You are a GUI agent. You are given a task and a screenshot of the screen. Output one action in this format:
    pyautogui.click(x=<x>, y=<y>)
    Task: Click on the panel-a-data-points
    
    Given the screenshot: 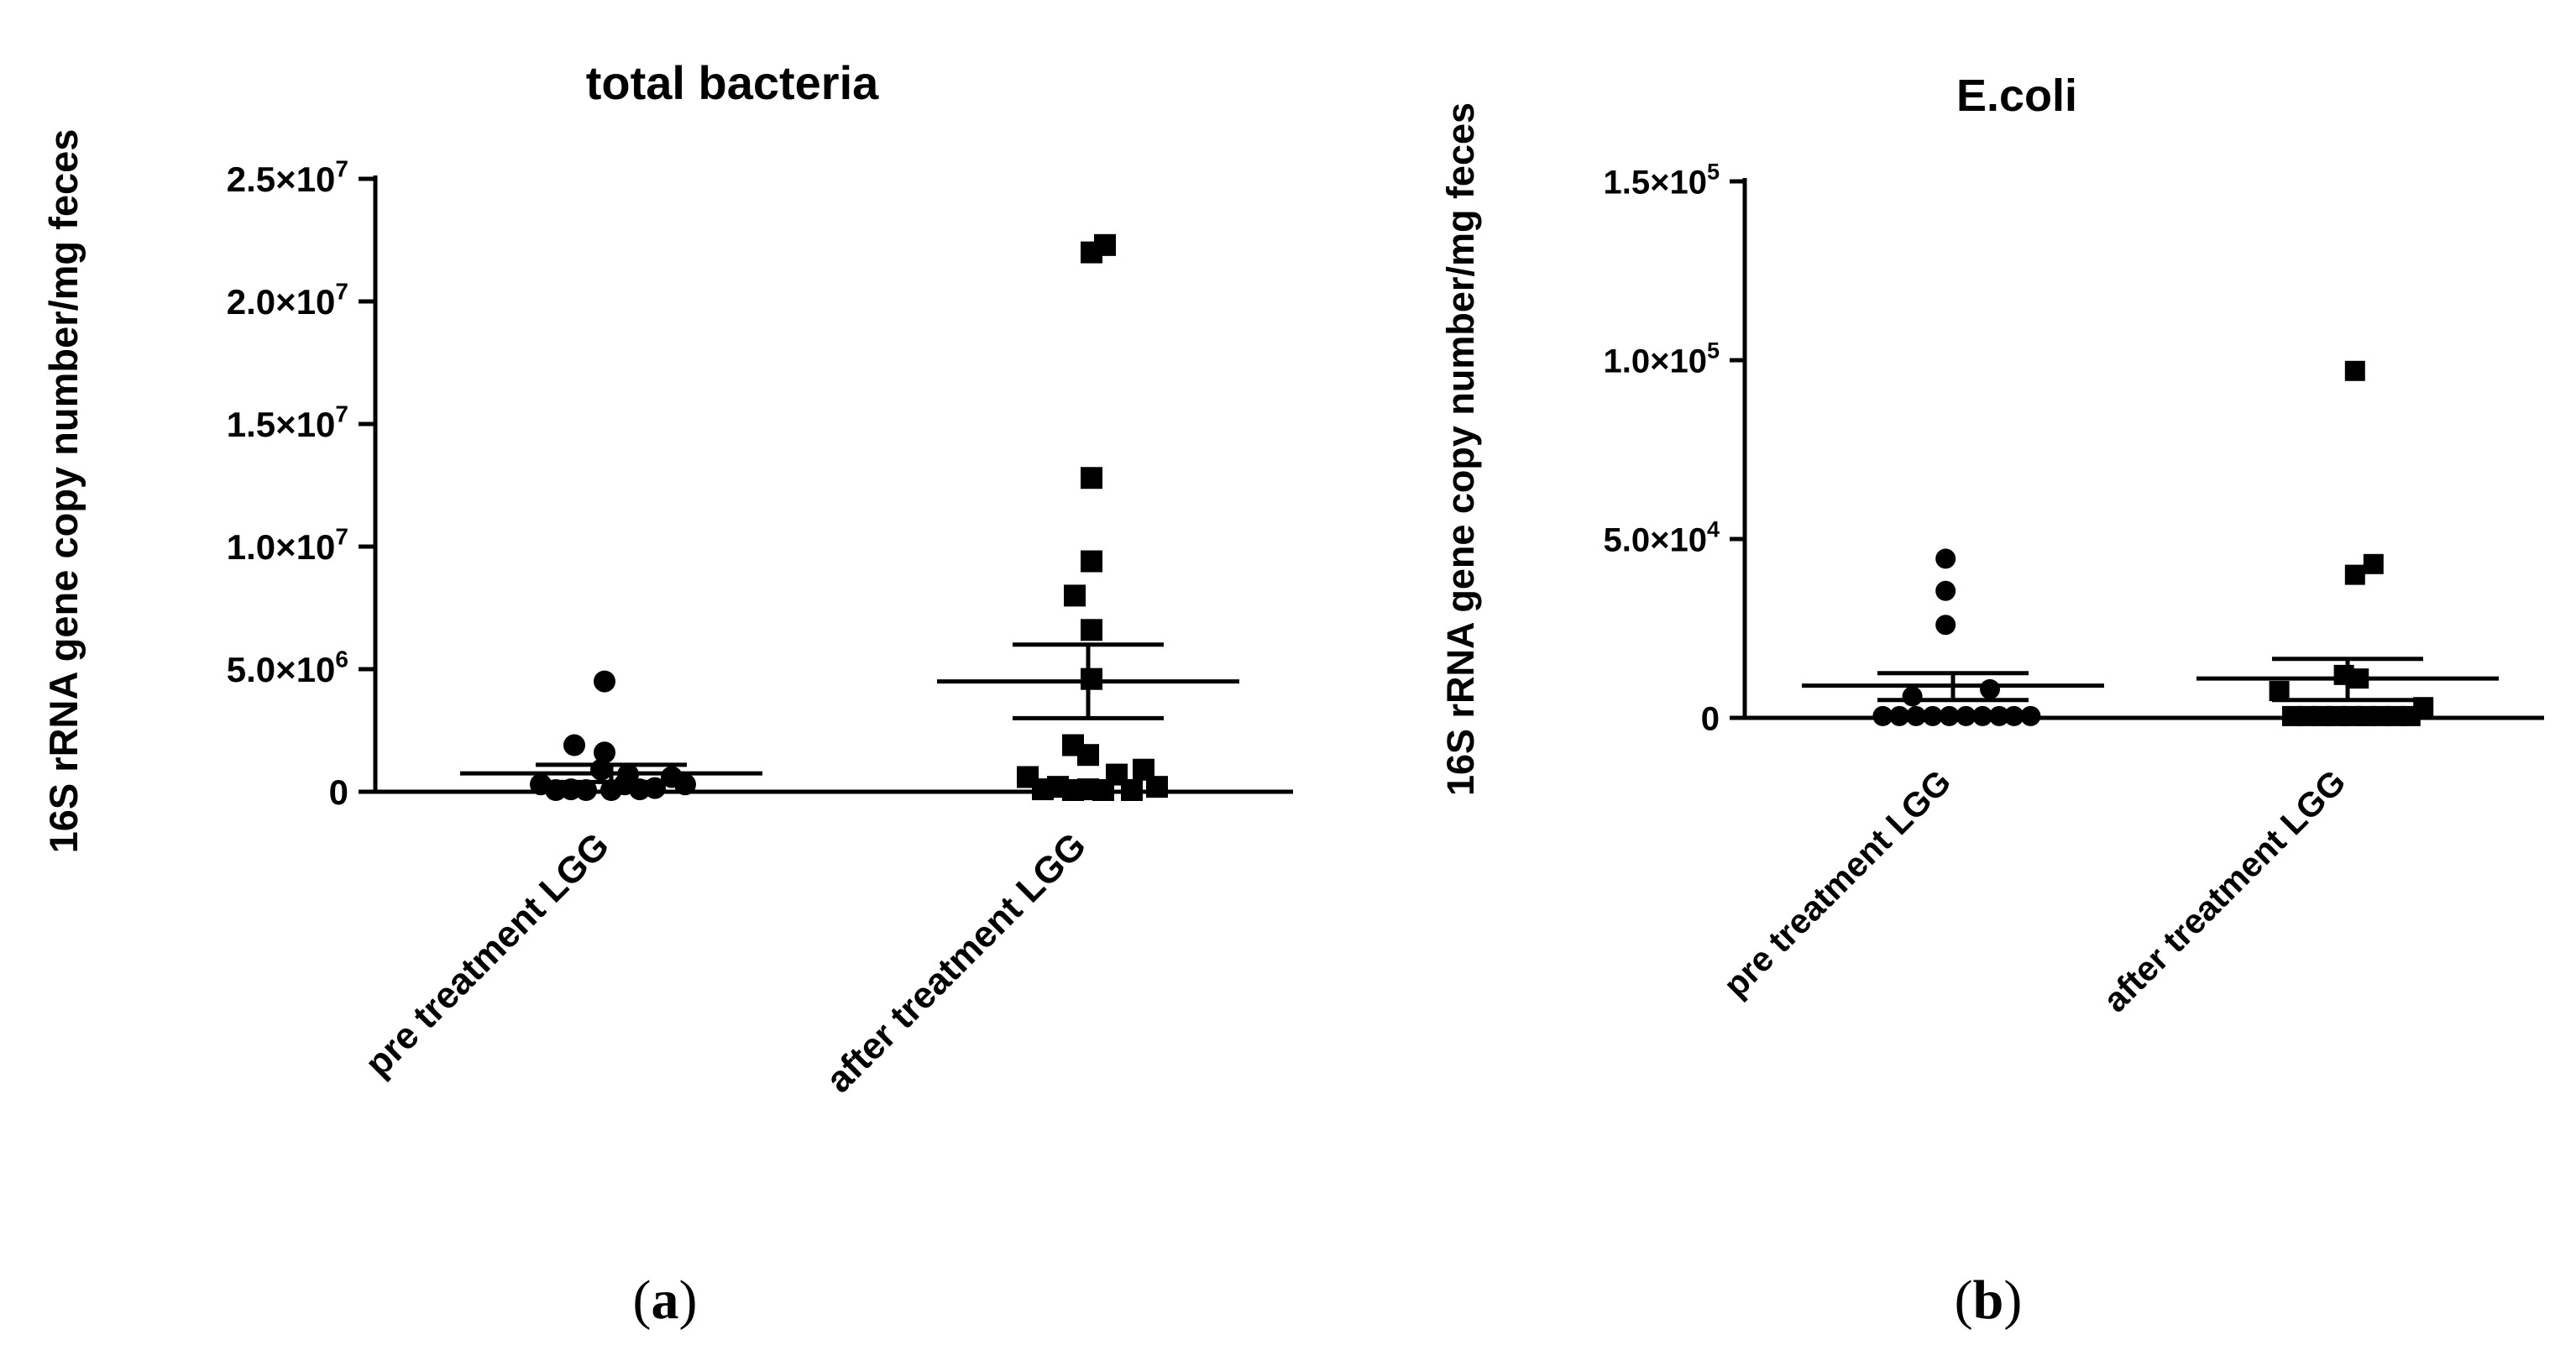 What is the action you would take?
    pyautogui.click(x=849, y=517)
    